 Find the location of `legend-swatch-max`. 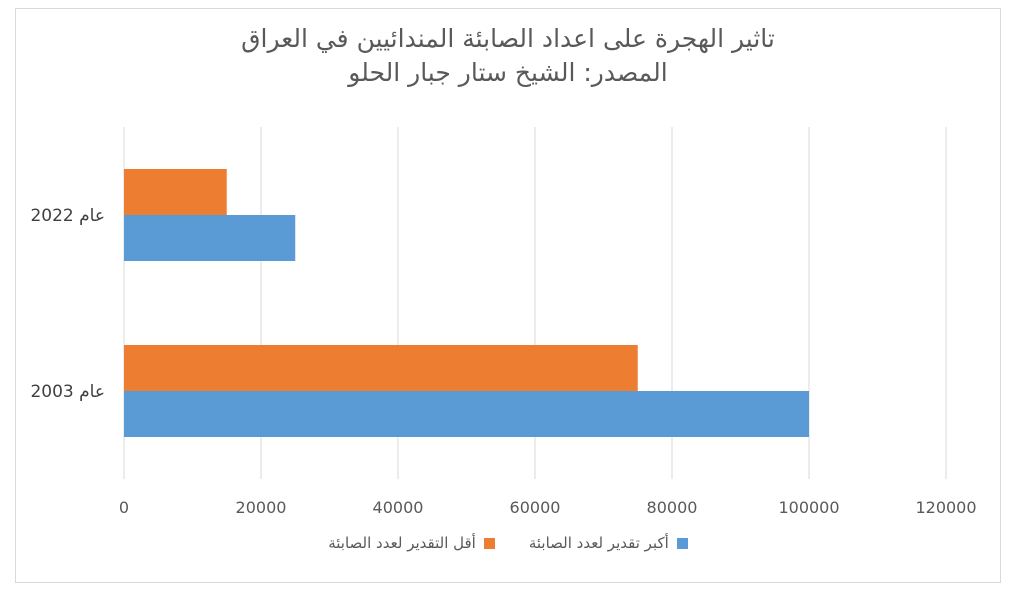

legend-swatch-max is located at coordinates (682, 543).